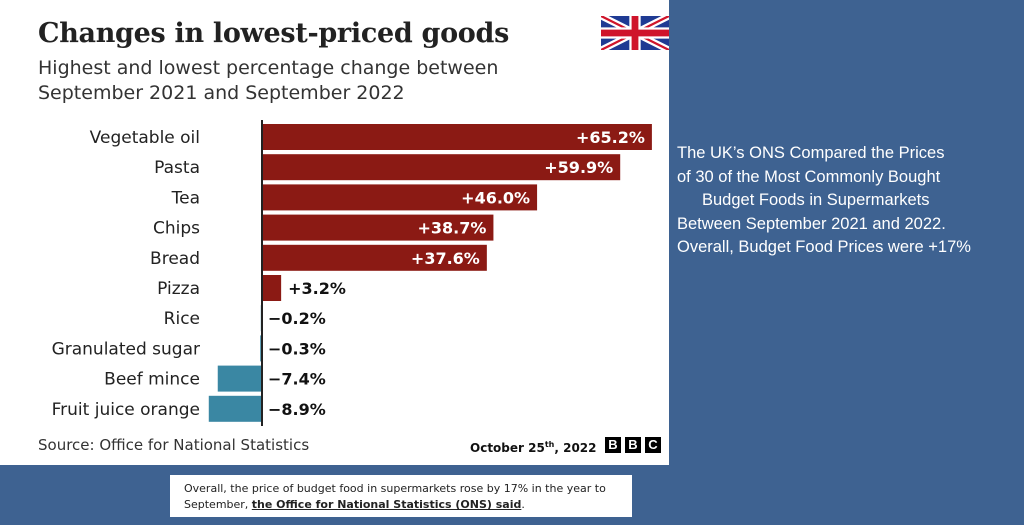 The width and height of the screenshot is (1024, 525). Describe the element at coordinates (507, 448) in the screenshot. I see `date-main: October 25` at that location.